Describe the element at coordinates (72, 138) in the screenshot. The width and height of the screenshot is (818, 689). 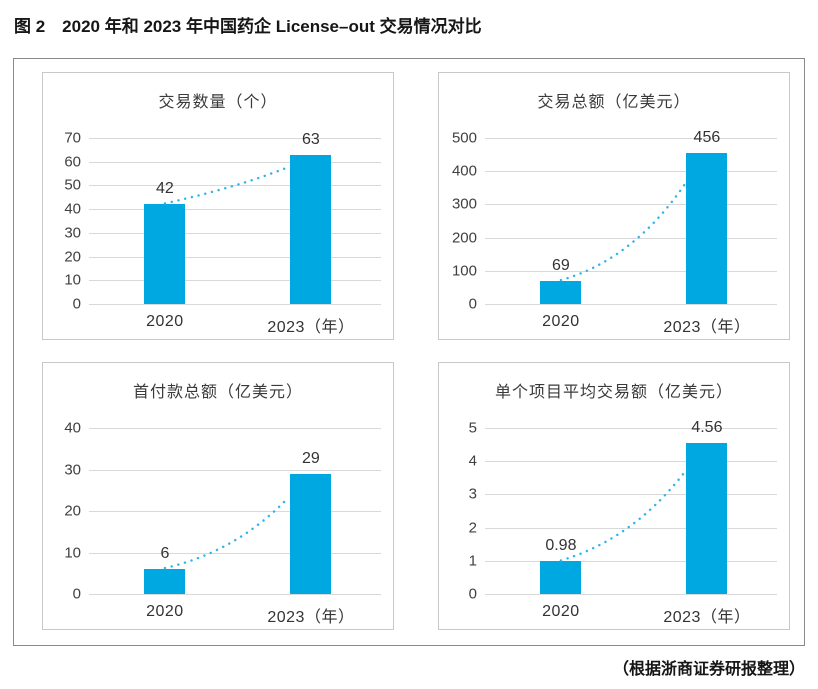
I see `y-tick-label: 70` at that location.